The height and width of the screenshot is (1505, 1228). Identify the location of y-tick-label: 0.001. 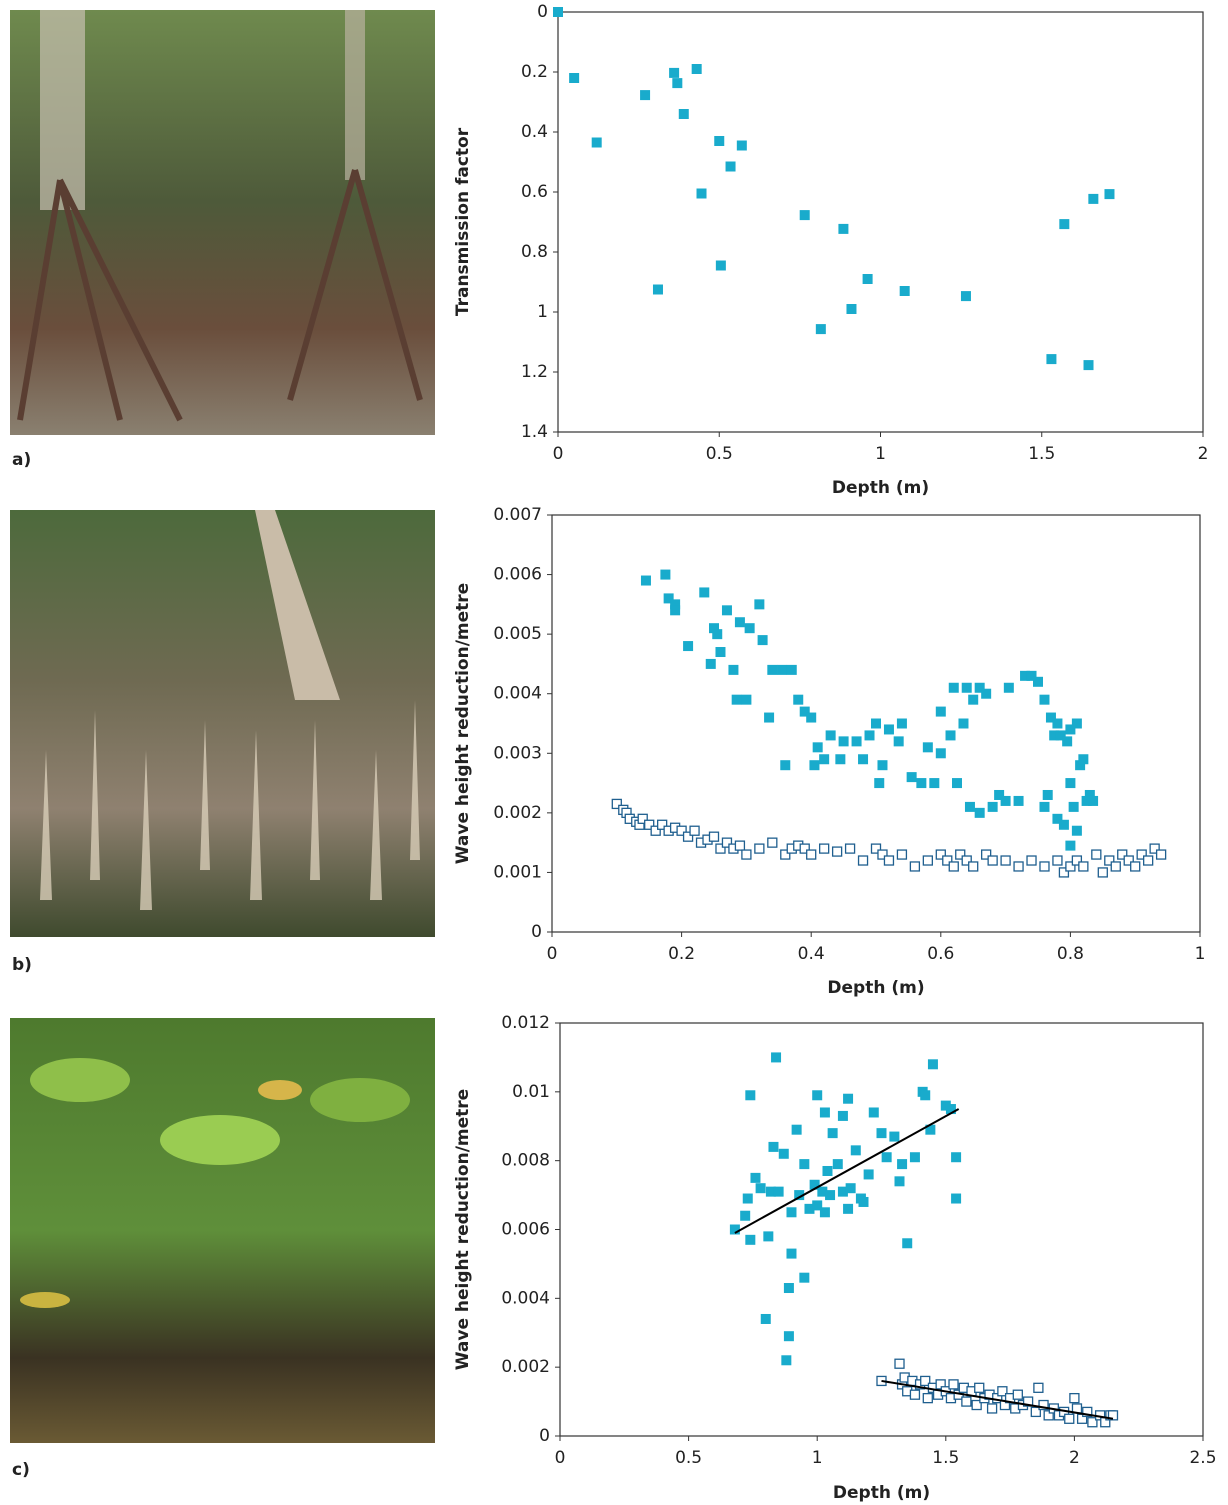
(517, 872).